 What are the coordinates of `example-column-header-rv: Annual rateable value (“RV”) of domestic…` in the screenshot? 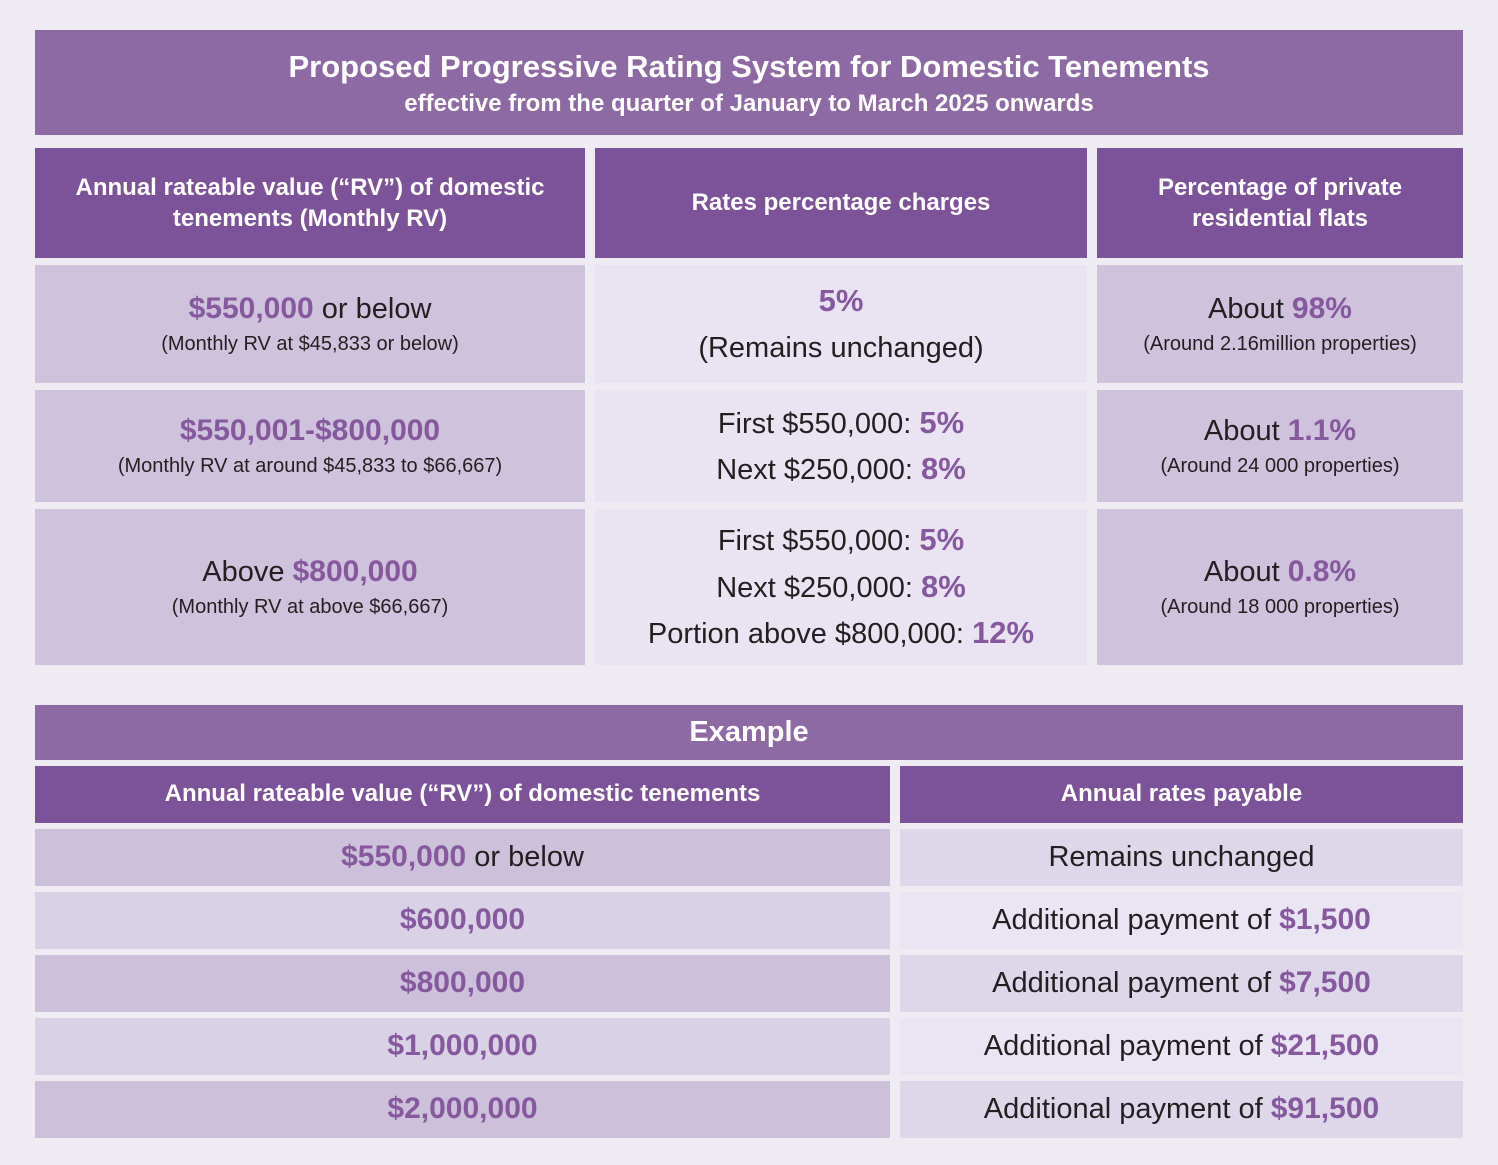 It's located at (462, 794).